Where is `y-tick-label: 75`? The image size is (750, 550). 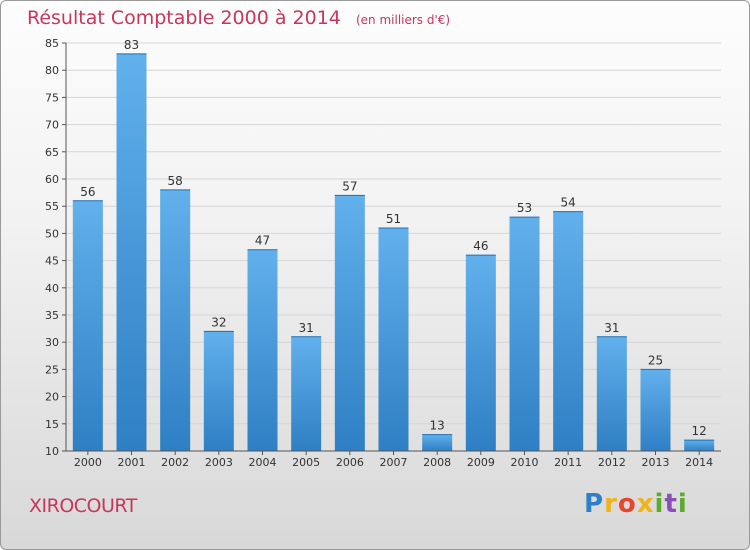 y-tick-label: 75 is located at coordinates (52, 97).